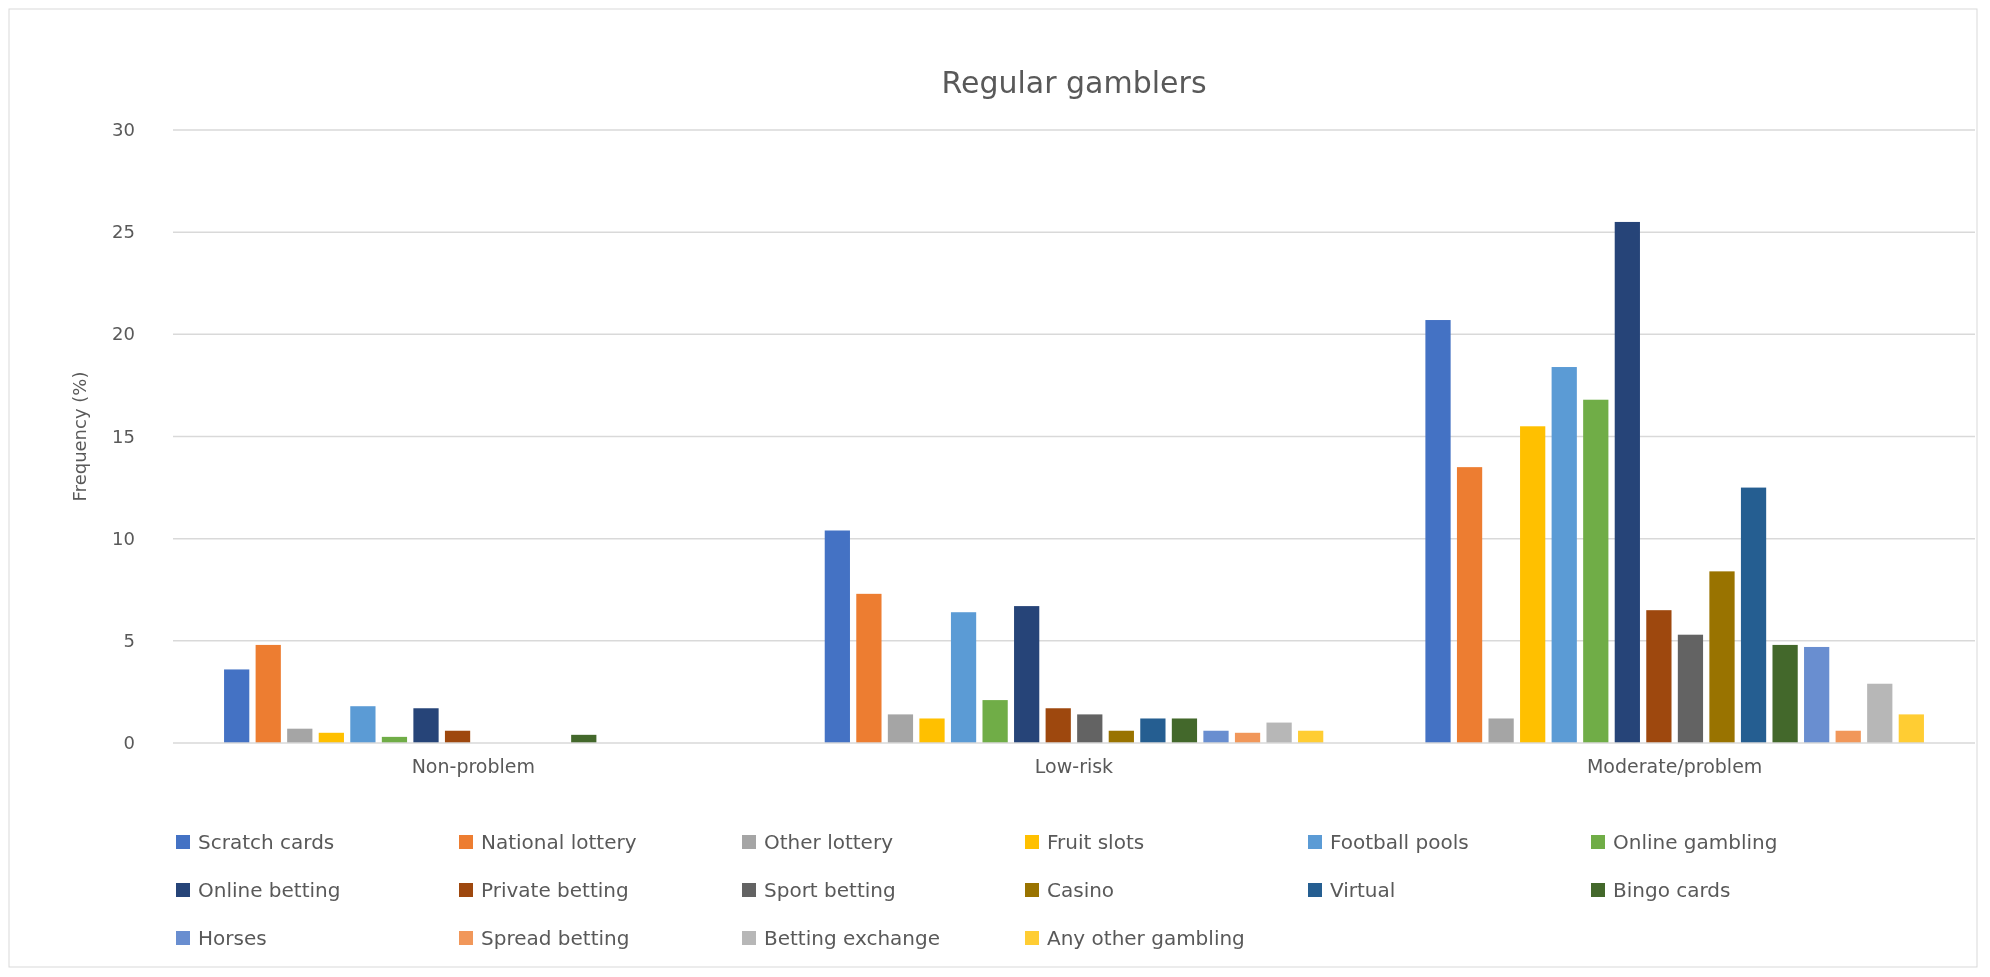 Image resolution: width=1990 pixels, height=977 pixels. Describe the element at coordinates (1074, 766) in the screenshot. I see `x-tick-label: Low-risk` at that location.